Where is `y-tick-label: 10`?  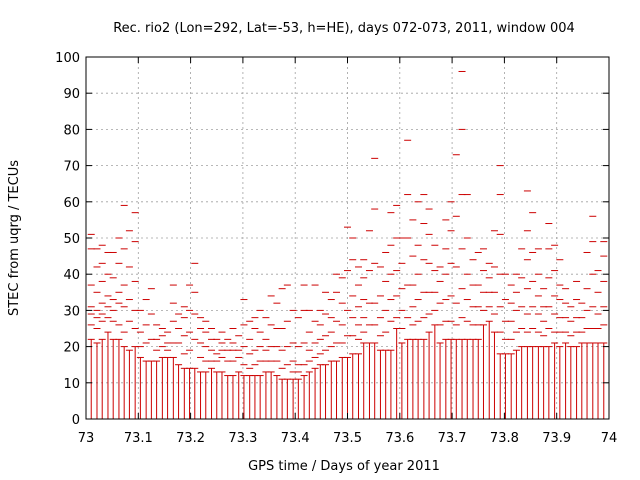
y-tick-label: 10 is located at coordinates (71, 384).